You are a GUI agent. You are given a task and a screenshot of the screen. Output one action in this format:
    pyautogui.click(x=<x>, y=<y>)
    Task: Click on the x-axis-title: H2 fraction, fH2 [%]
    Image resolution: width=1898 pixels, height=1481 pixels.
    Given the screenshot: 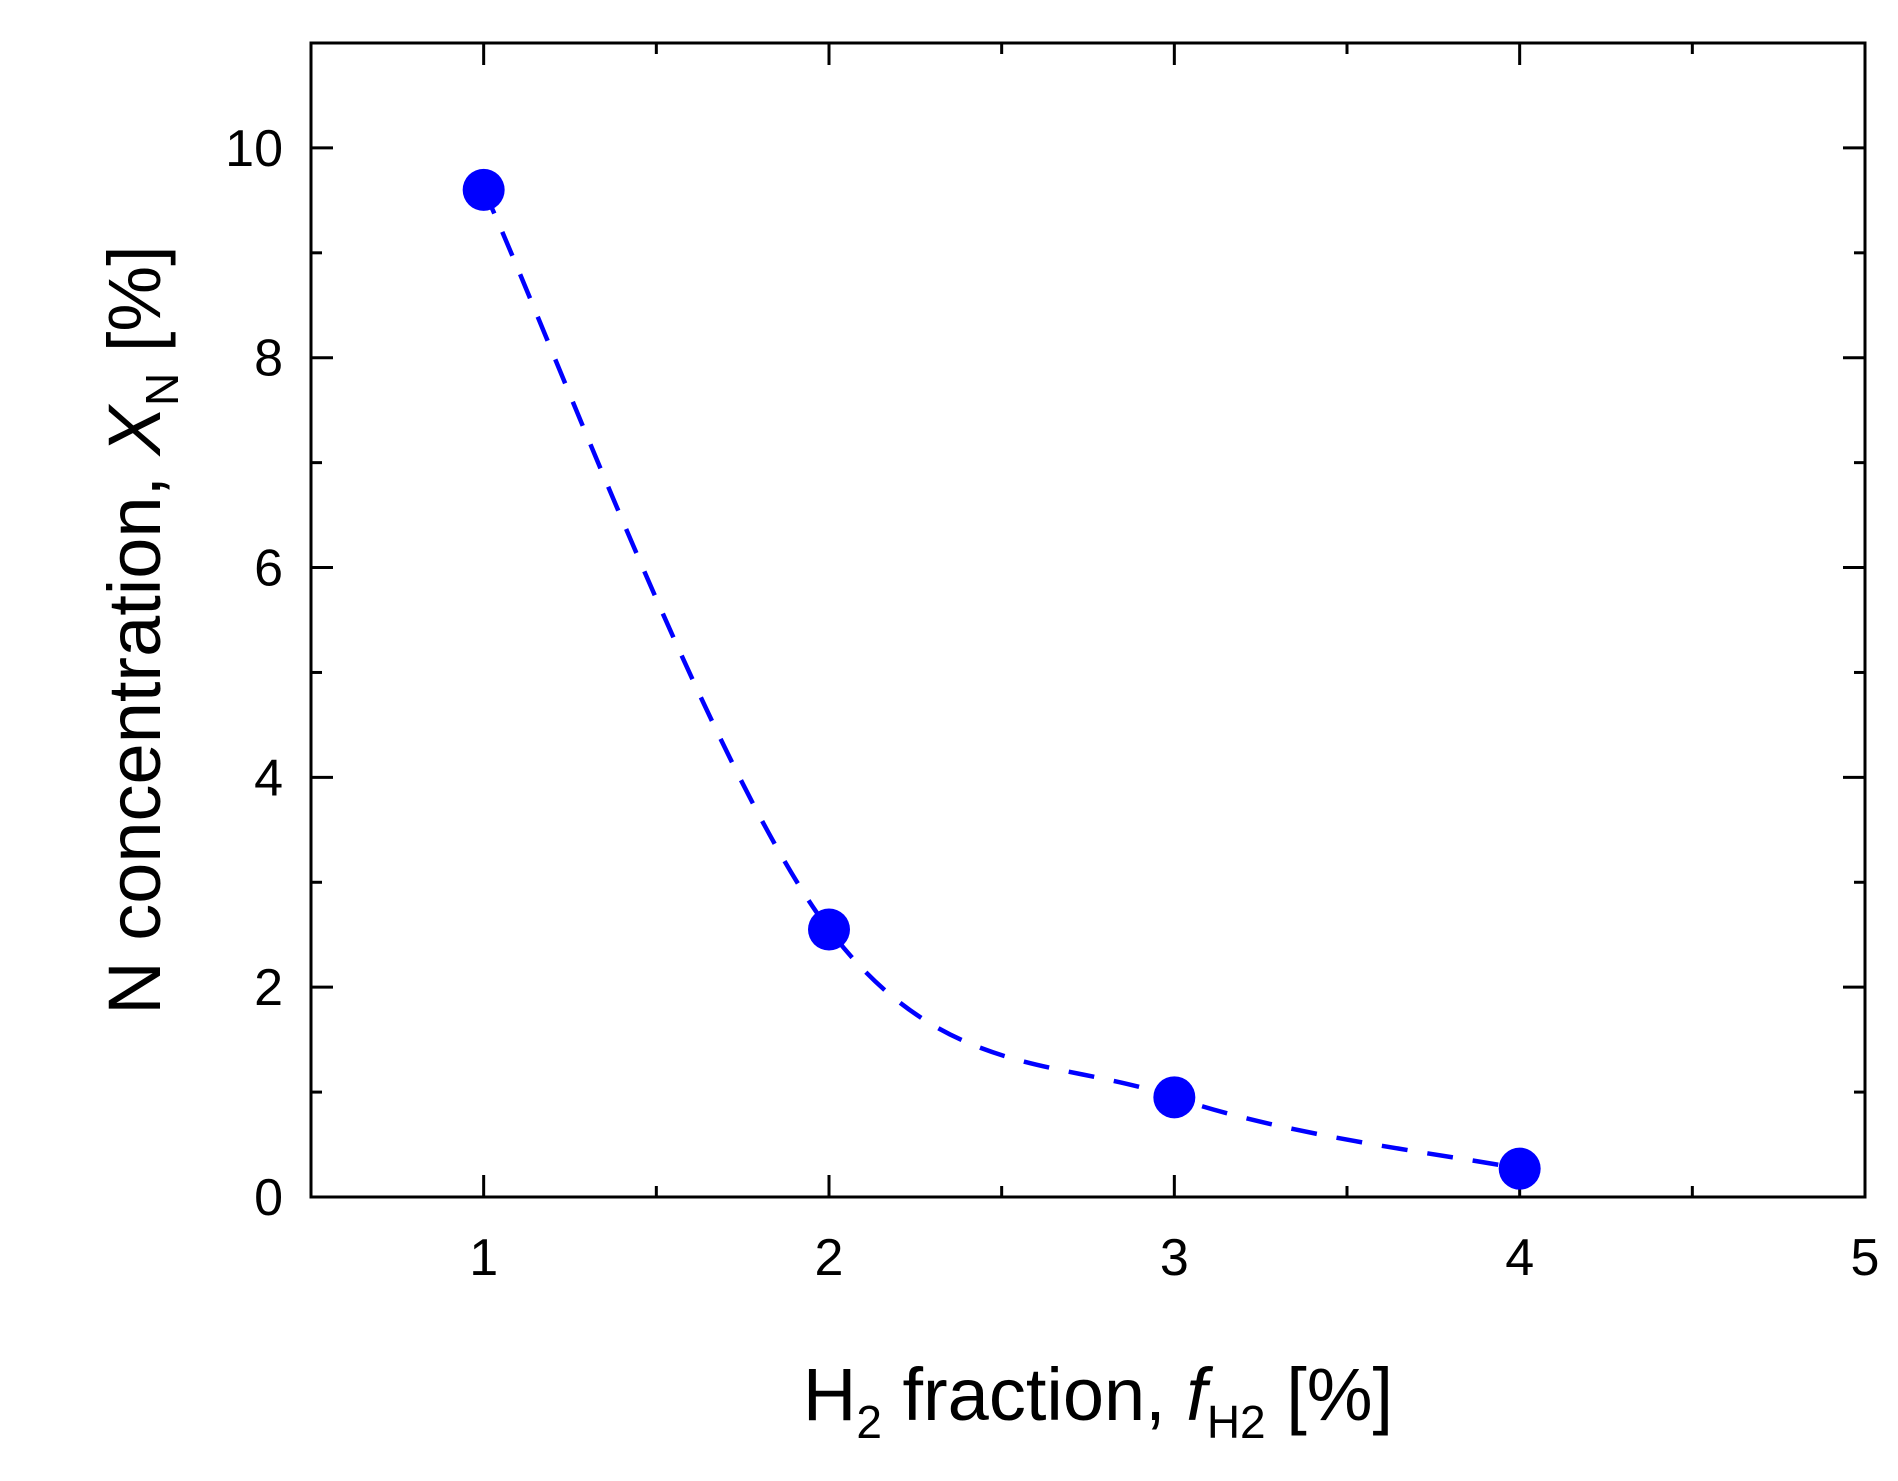 What is the action you would take?
    pyautogui.click(x=1098, y=1400)
    